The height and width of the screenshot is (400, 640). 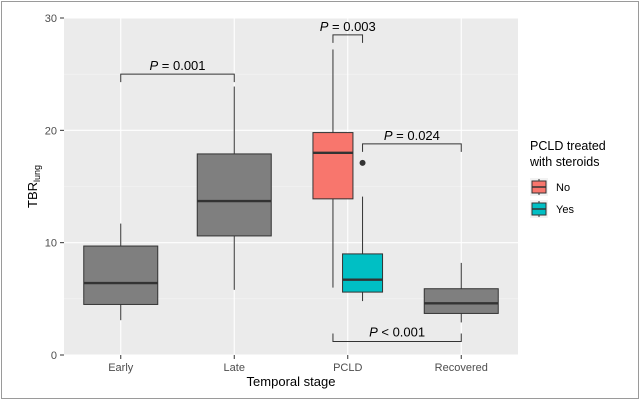 I want to click on y-tick-label: 0, so click(x=54, y=356).